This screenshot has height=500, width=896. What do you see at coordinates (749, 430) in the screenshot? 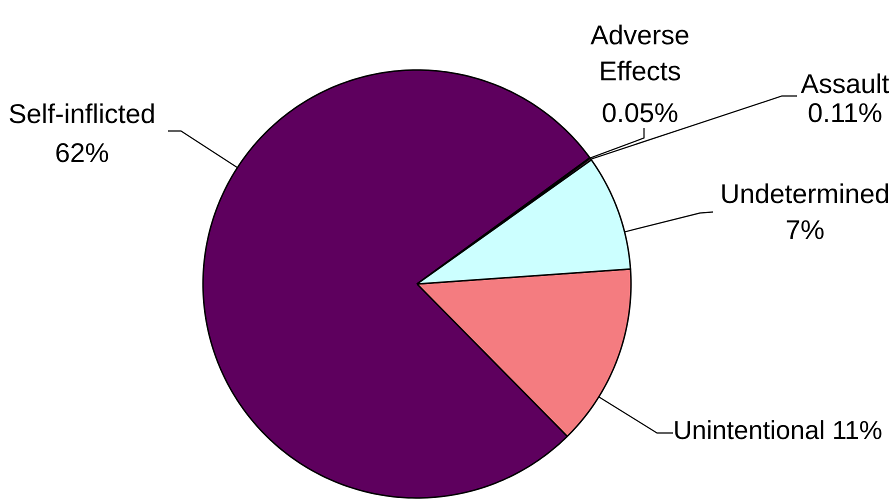
I see `slice-label: Unintentional` at bounding box center [749, 430].